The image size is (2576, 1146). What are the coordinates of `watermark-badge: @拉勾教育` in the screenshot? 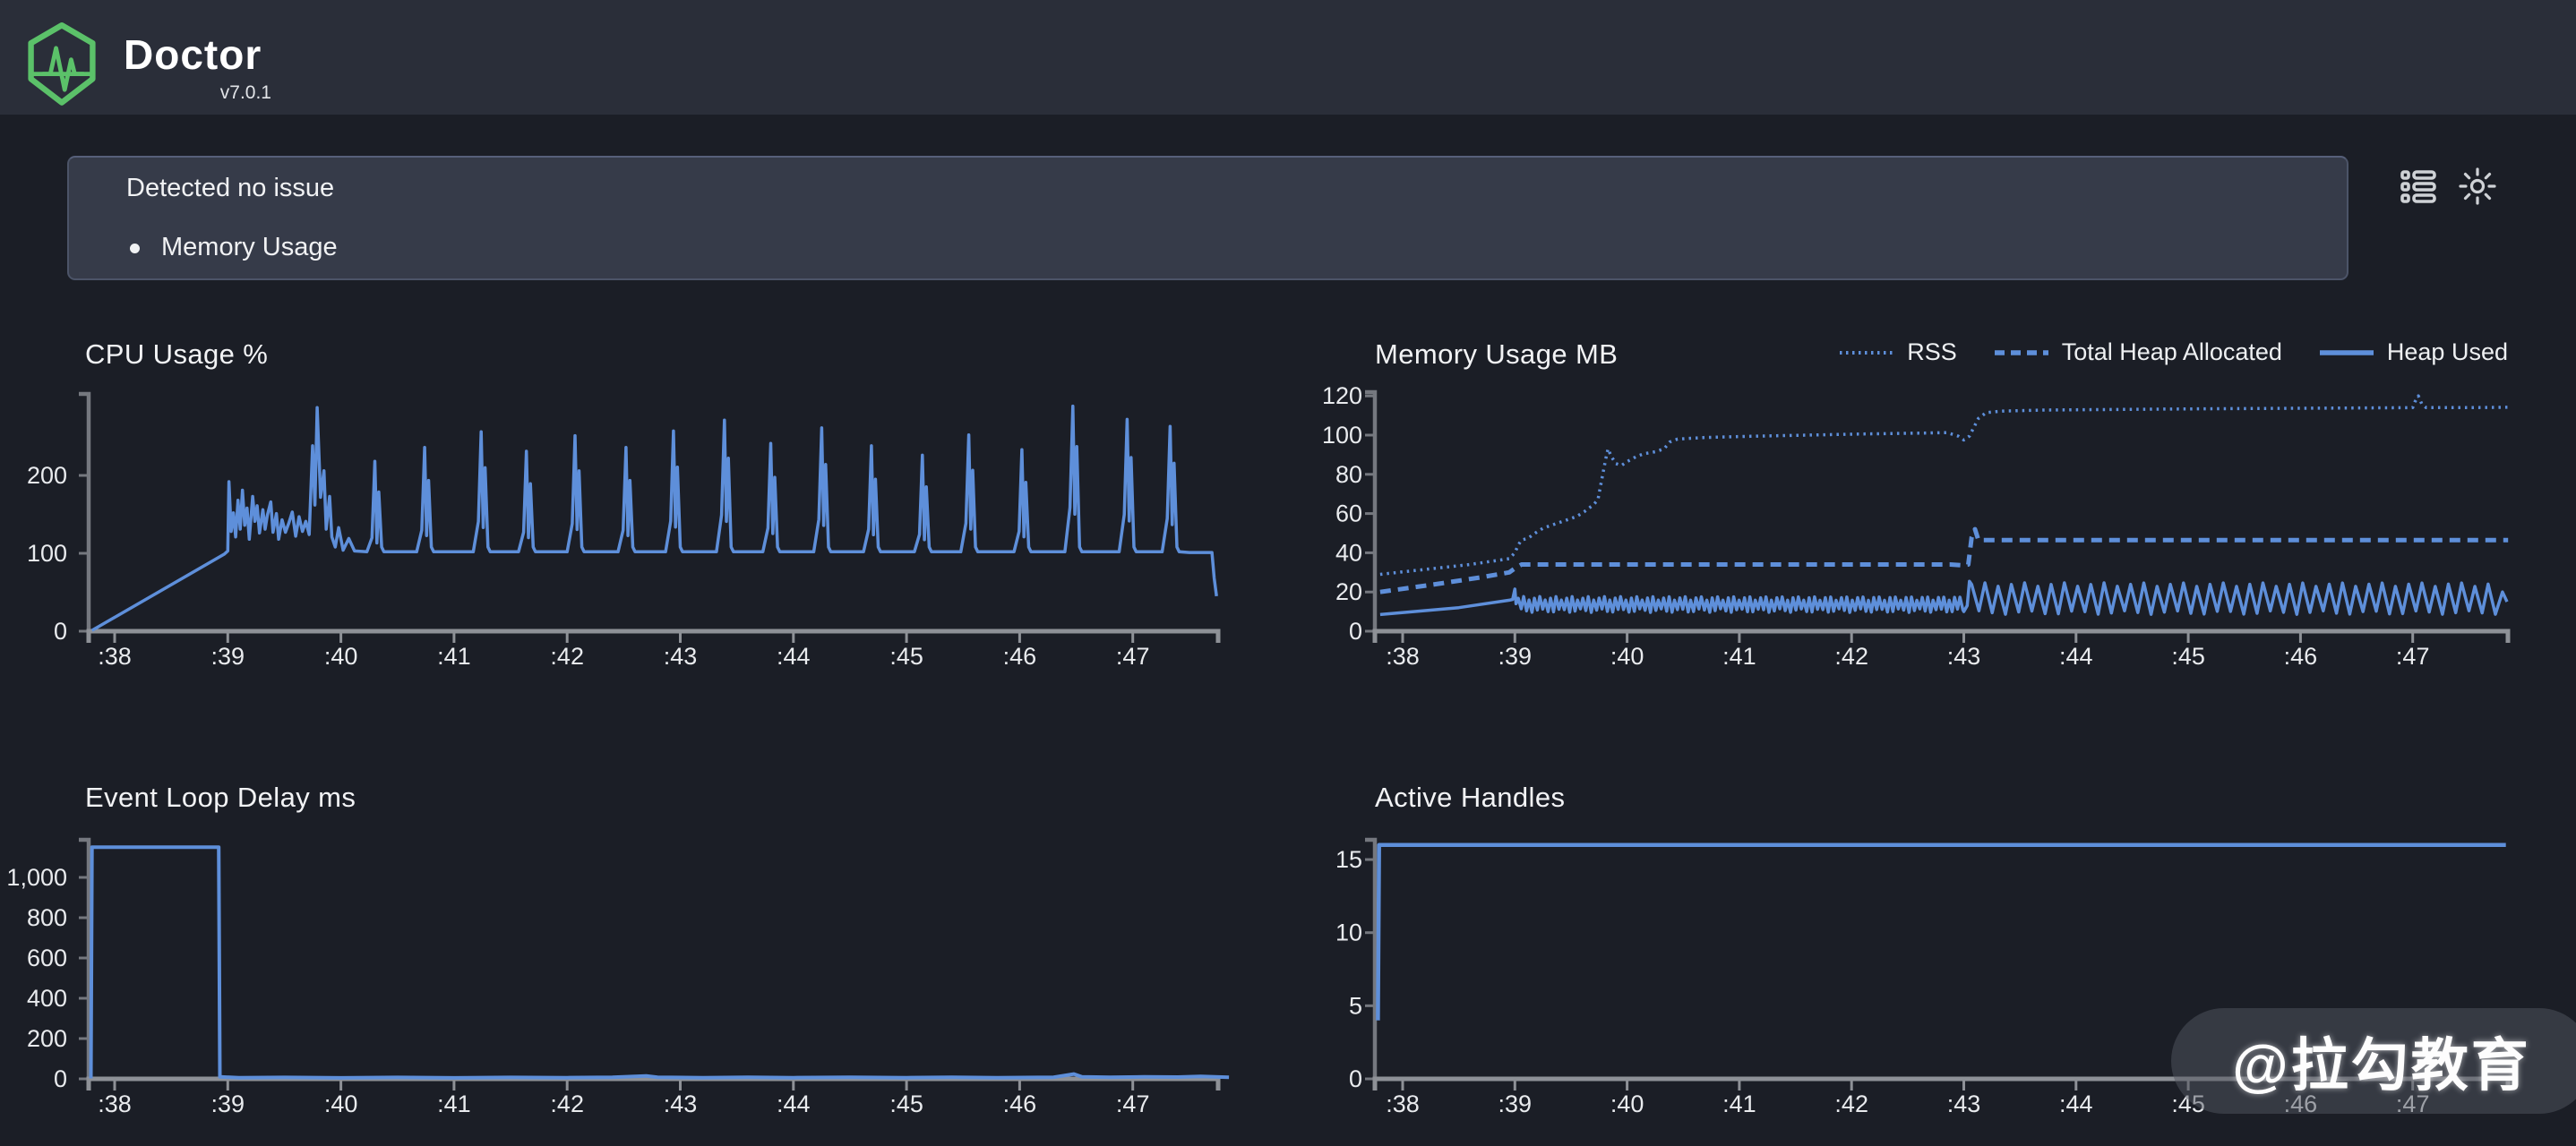 It's located at (2373, 1061).